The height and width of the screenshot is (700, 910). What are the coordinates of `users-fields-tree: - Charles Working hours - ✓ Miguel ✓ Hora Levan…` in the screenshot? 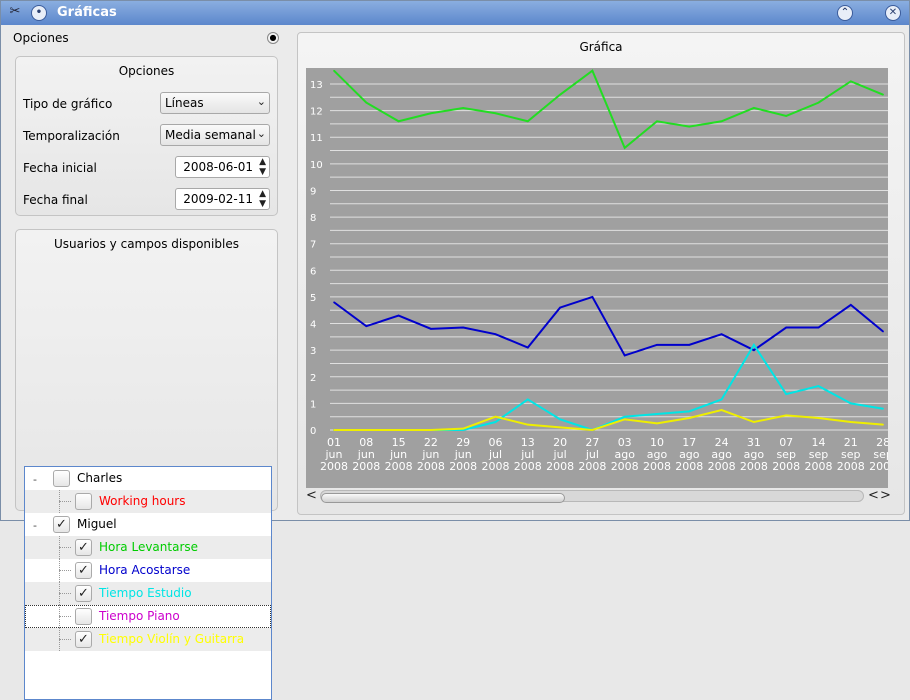 It's located at (148, 583).